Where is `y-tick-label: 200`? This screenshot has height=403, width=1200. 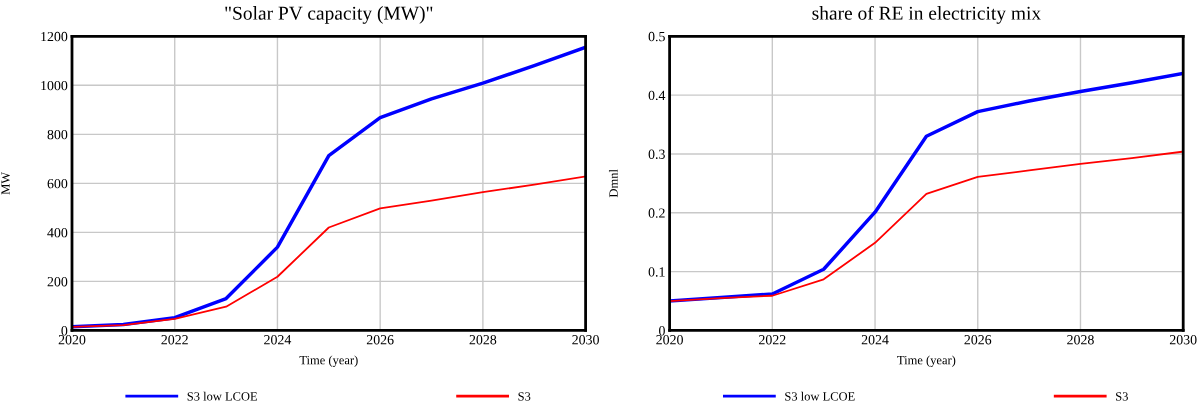
y-tick-label: 200 is located at coordinates (57, 282).